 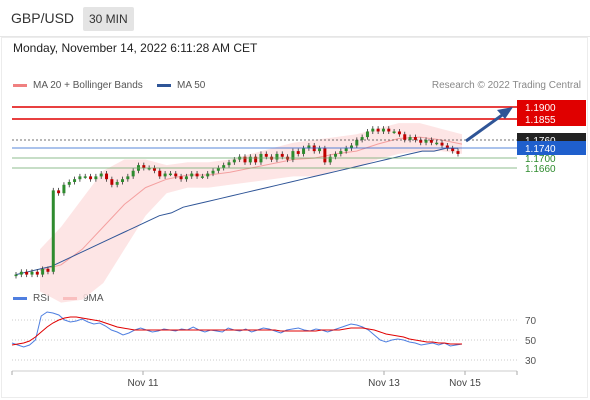 What do you see at coordinates (384, 383) in the screenshot?
I see `x-axis-label: Nov 13` at bounding box center [384, 383].